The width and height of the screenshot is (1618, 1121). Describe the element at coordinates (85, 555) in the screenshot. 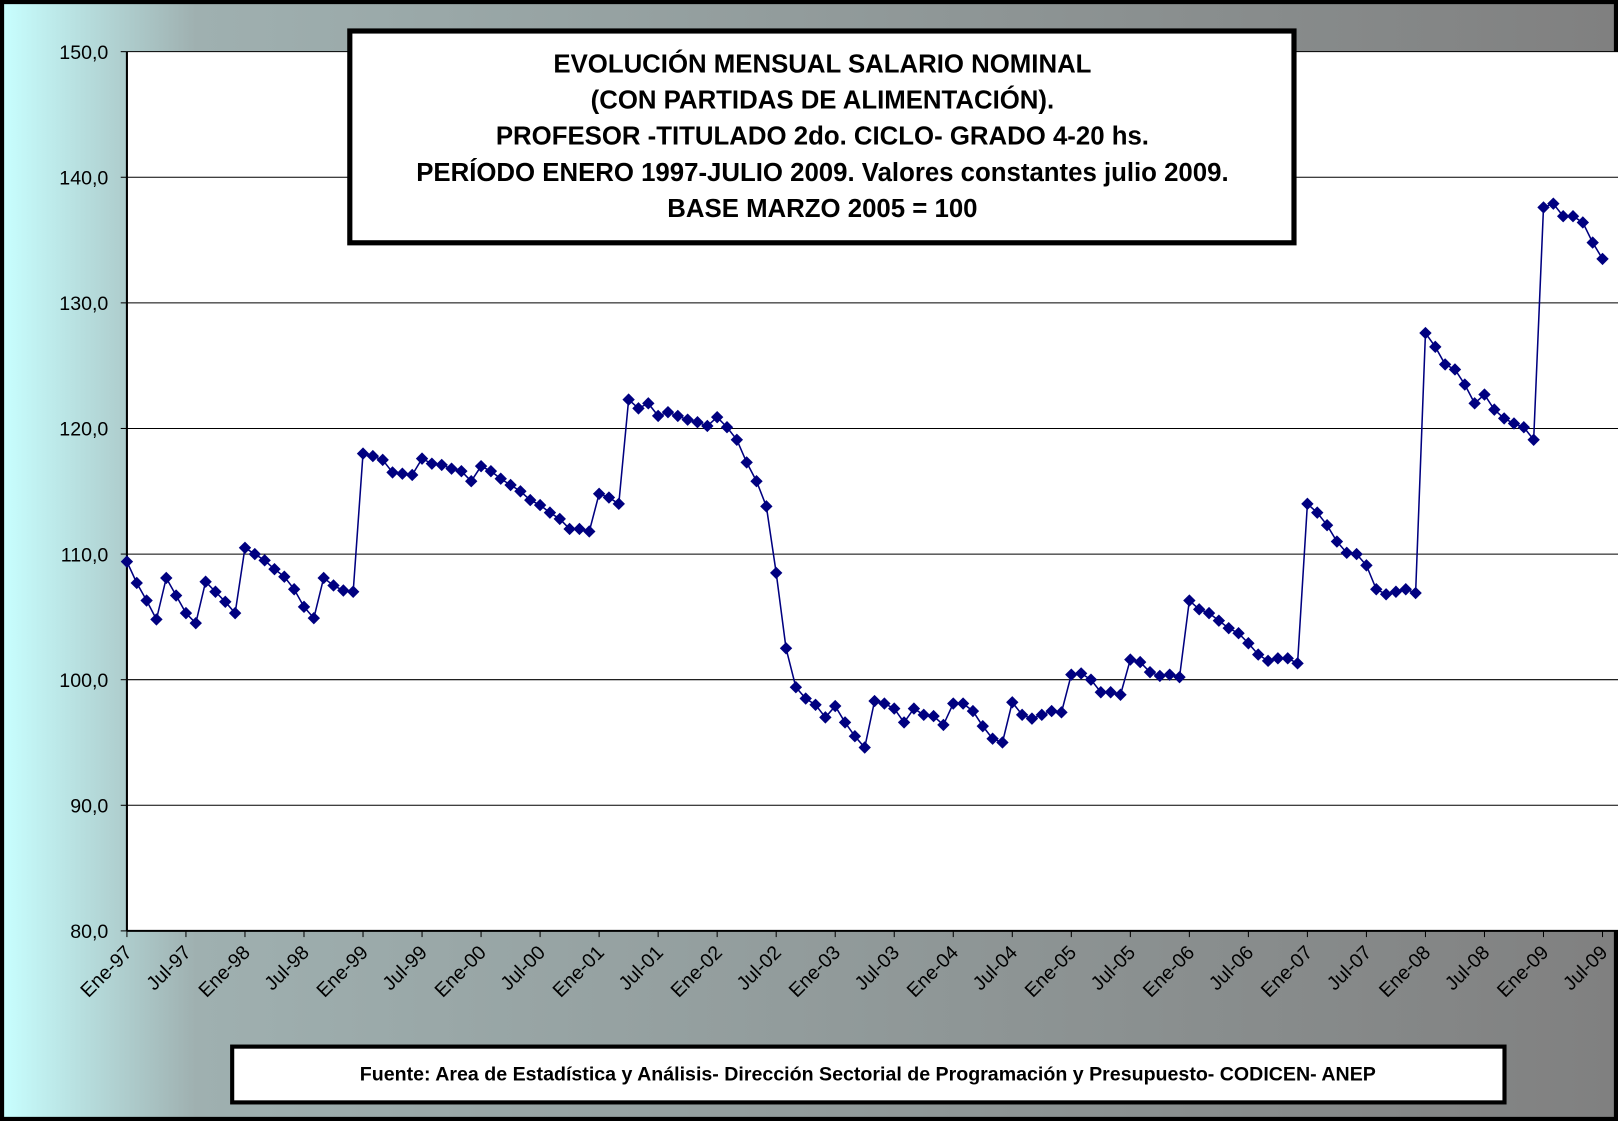

I see `y-tick-label: 110,0` at that location.